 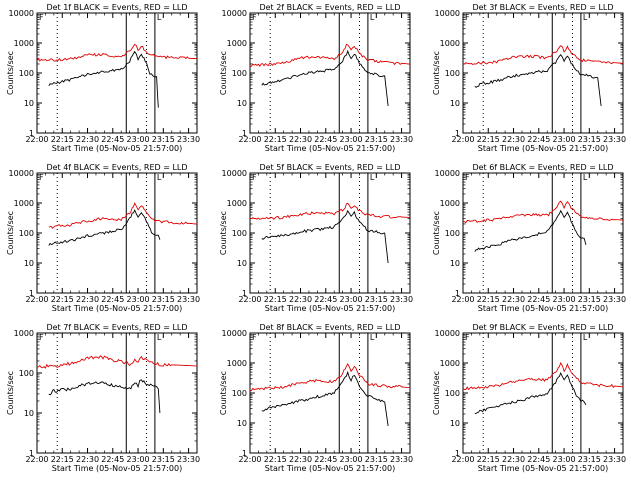 What do you see at coordinates (116, 327) in the screenshot?
I see `panel-title: Det 7f BLACK = Events, RED = LLD` at bounding box center [116, 327].